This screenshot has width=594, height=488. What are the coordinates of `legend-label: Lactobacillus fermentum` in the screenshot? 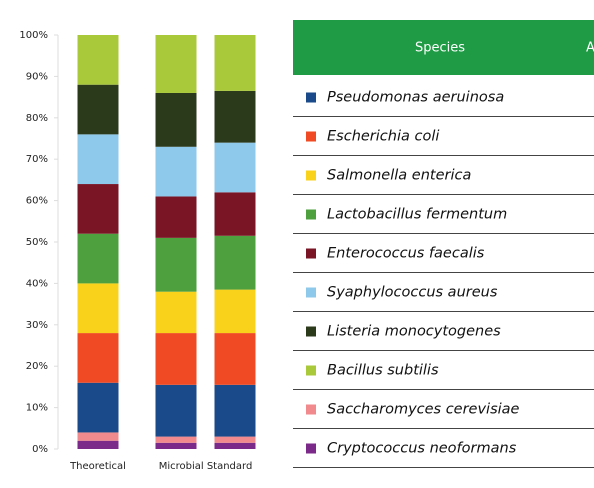 It's located at (417, 215).